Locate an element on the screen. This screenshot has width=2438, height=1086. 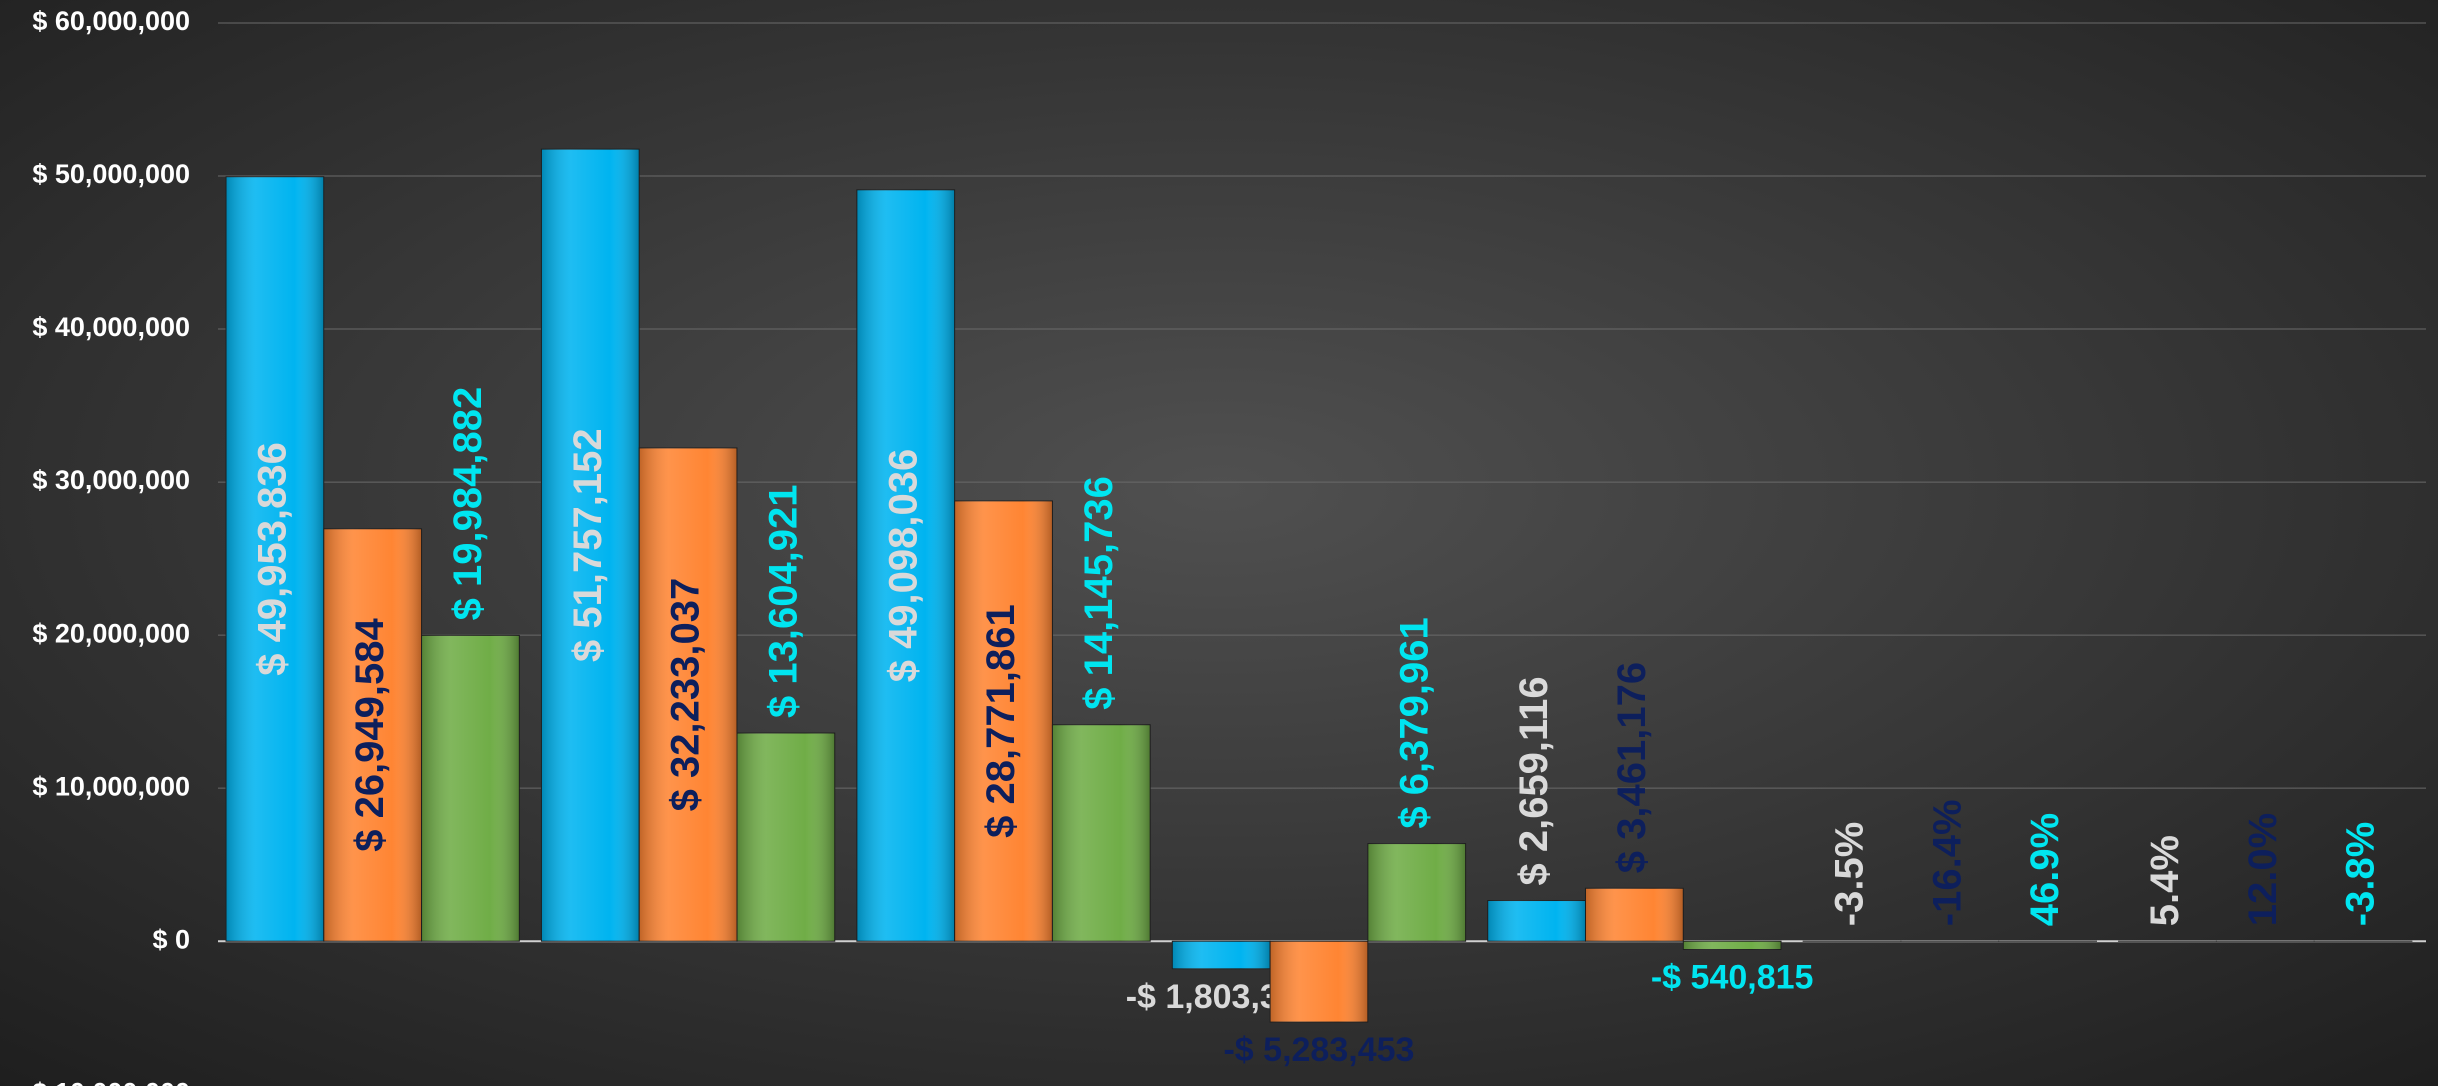
data-label: $ 32,233,037 is located at coordinates (686, 695).